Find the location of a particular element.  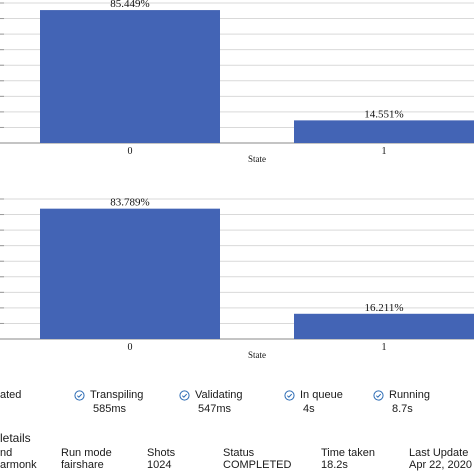

timeline-created-label: ated is located at coordinates (11, 395).